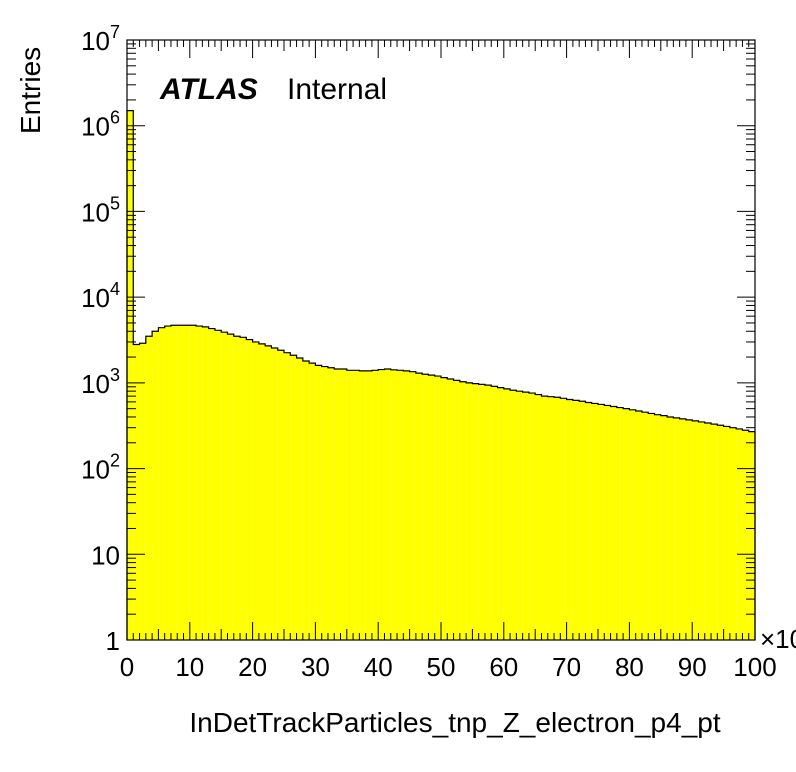 This screenshot has width=796, height=772. What do you see at coordinates (378, 667) in the screenshot?
I see `x-tick-label: 40` at bounding box center [378, 667].